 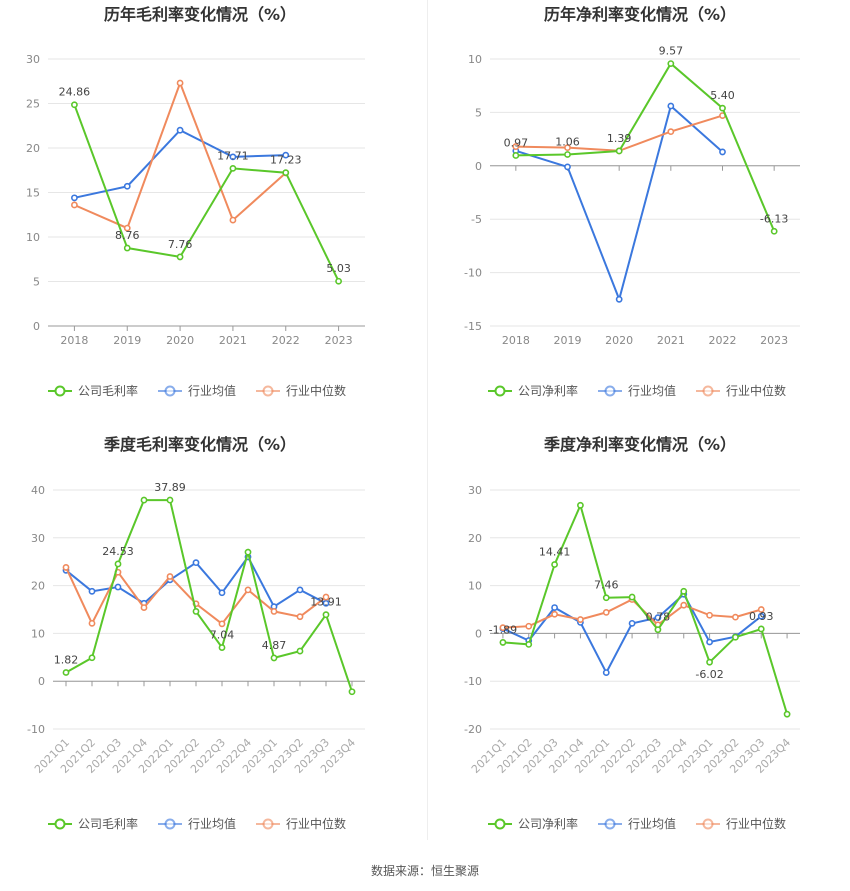 I want to click on data-label: 8.76, so click(x=127, y=235).